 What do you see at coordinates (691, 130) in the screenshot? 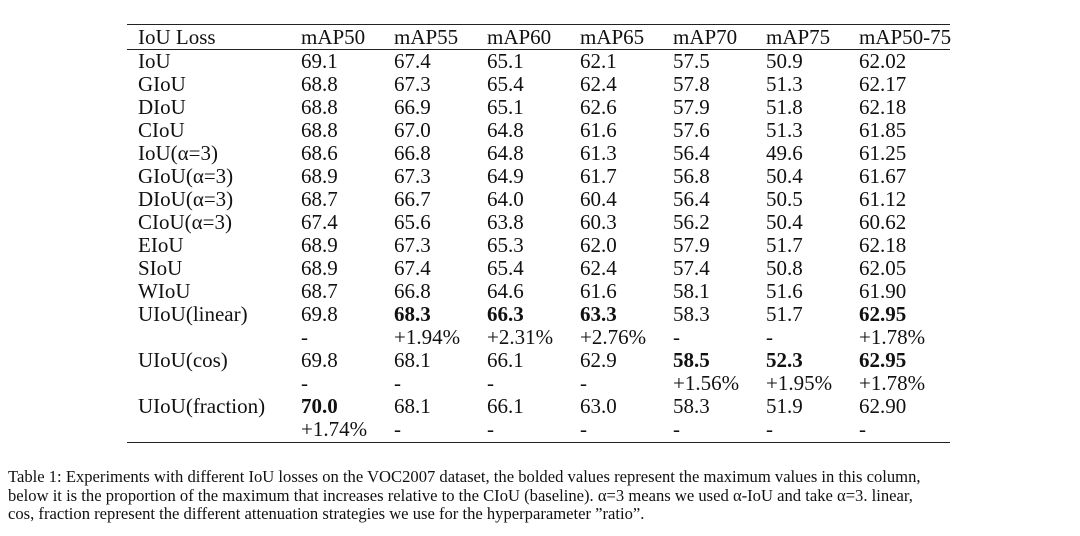
I see `metric-cell: 57.6` at bounding box center [691, 130].